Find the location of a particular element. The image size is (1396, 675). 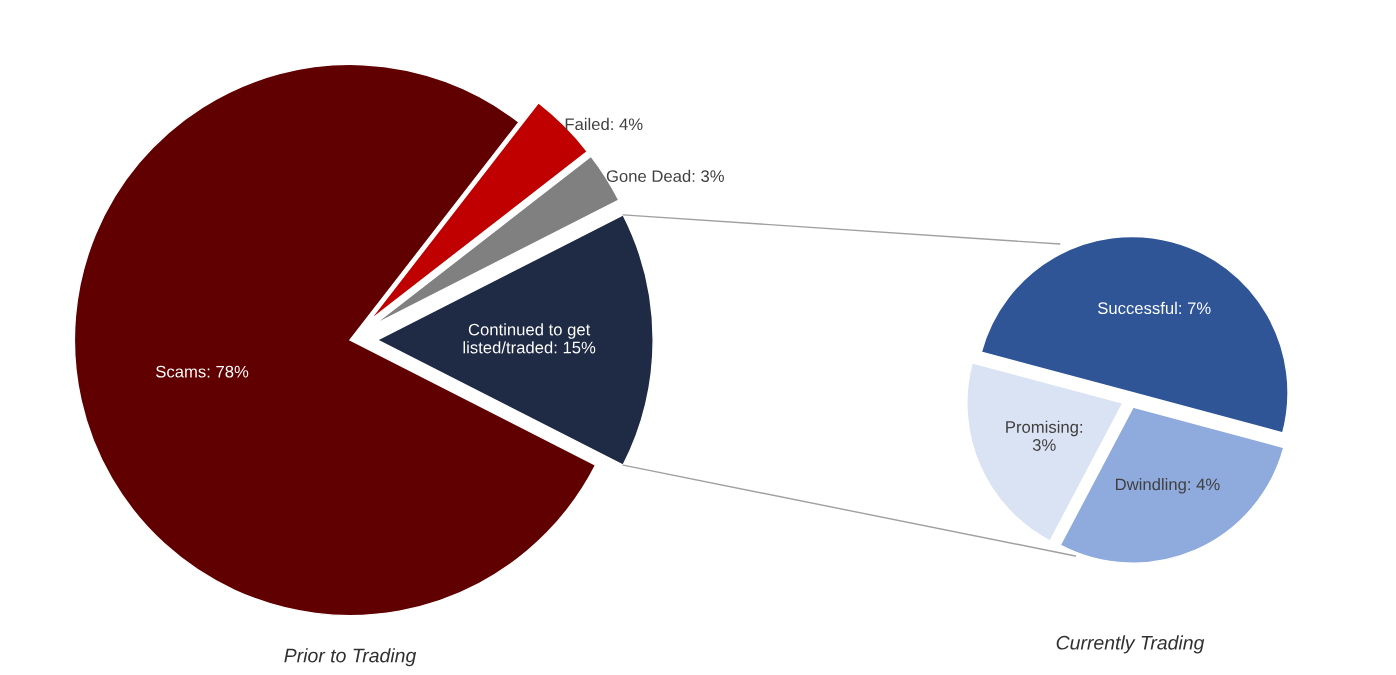

slice-label: Scams: 78% is located at coordinates (202, 371).